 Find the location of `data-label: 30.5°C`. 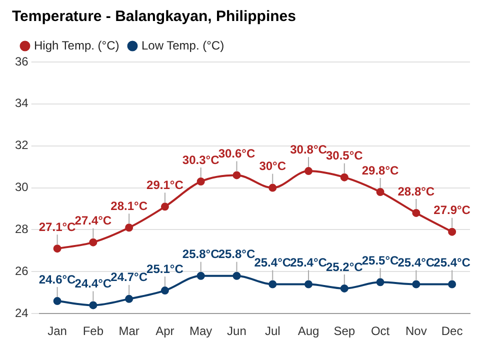

data-label: 30.5°C is located at coordinates (345, 155).